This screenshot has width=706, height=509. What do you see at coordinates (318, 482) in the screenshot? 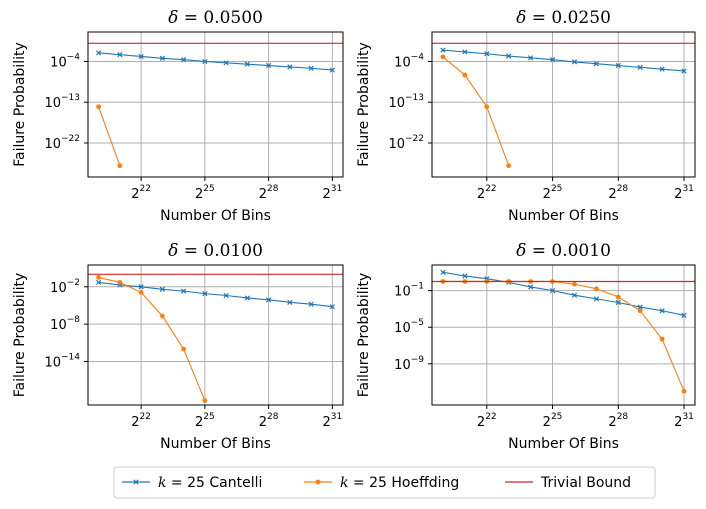
I see `legend-marker` at bounding box center [318, 482].